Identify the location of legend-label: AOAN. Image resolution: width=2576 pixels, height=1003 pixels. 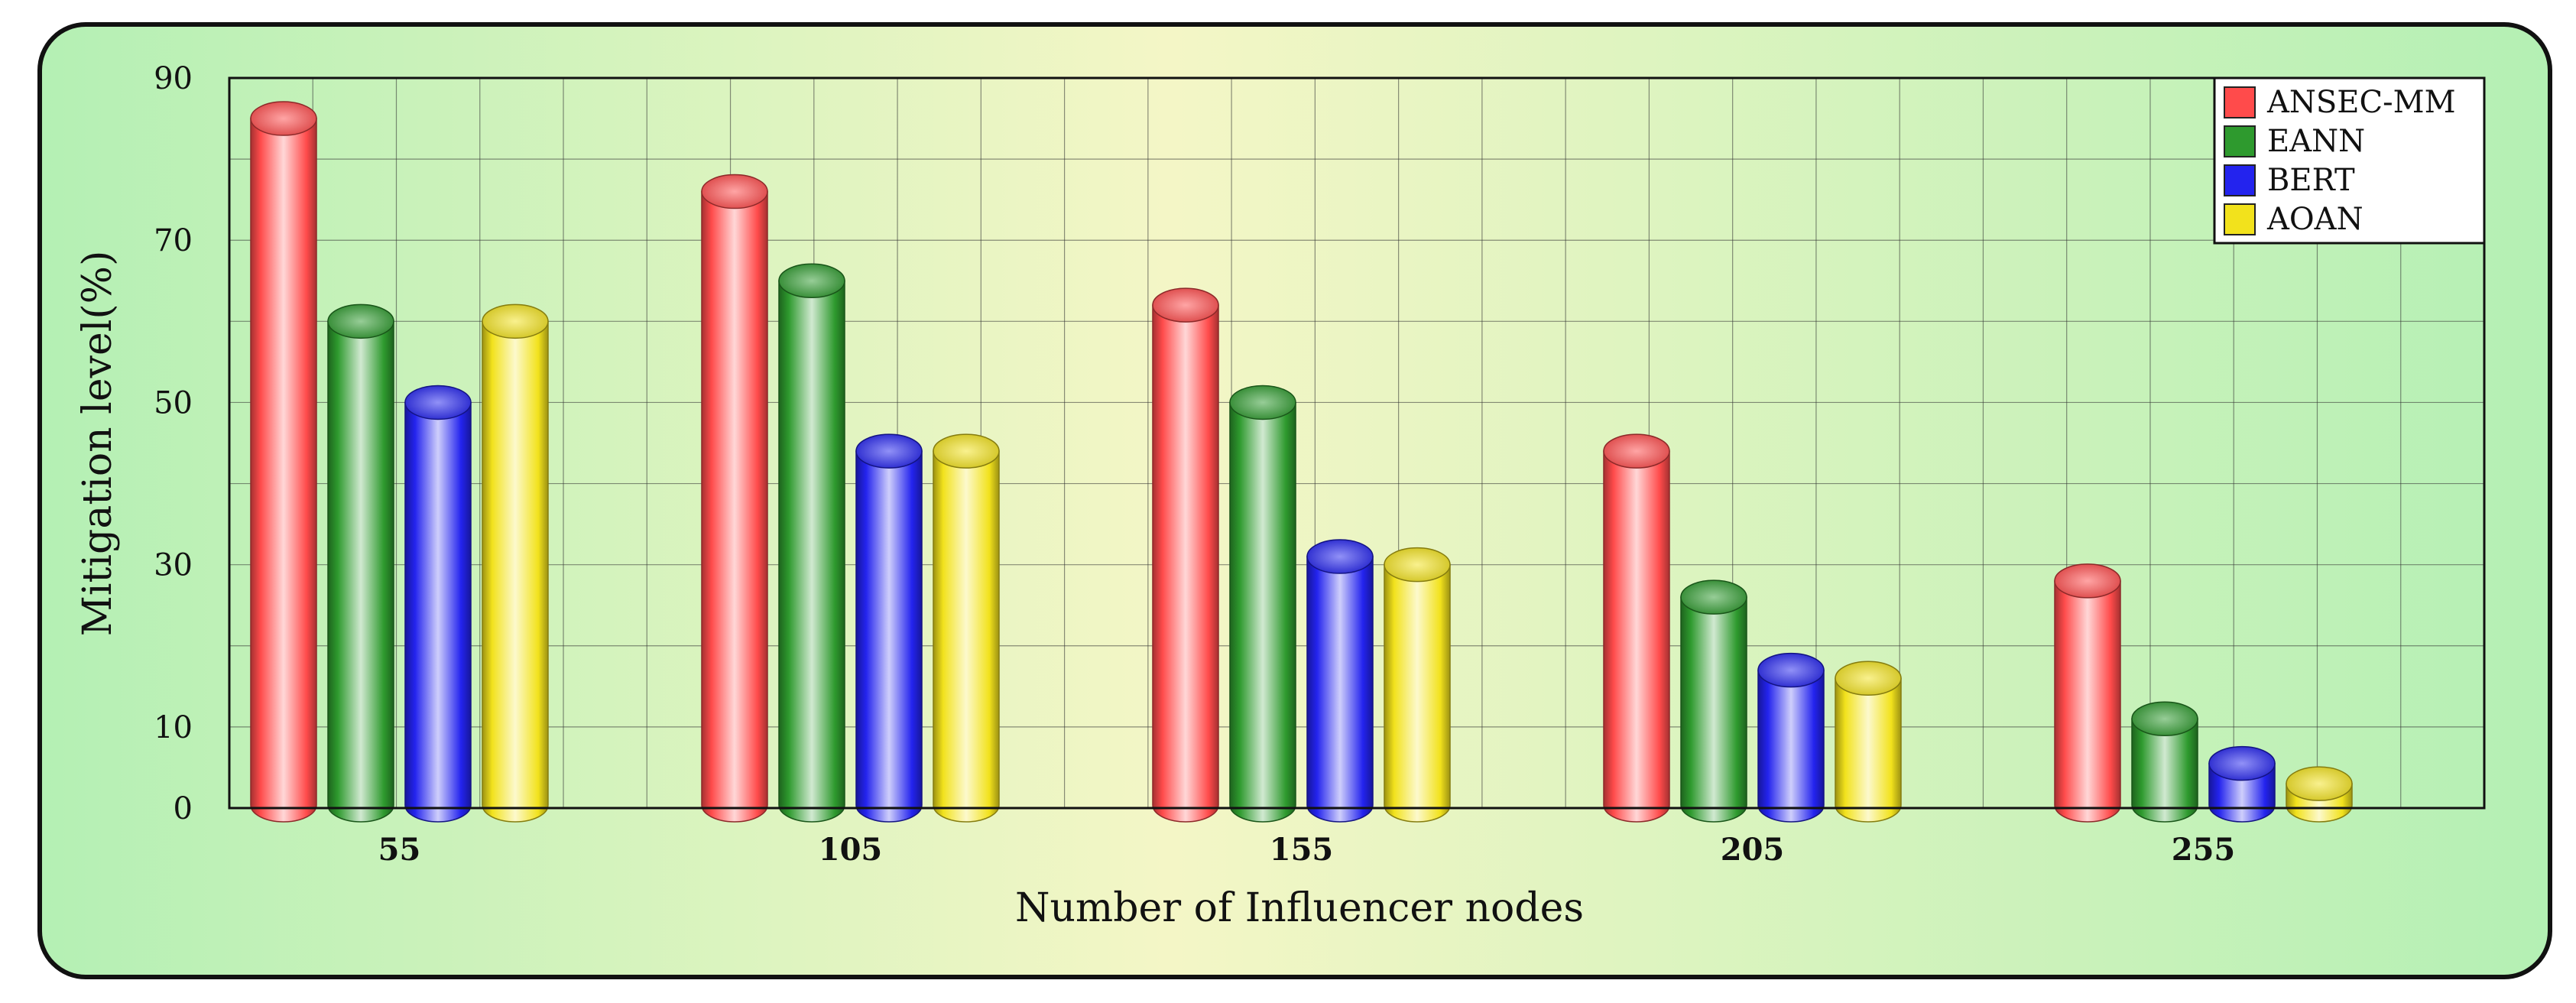
(2314, 220).